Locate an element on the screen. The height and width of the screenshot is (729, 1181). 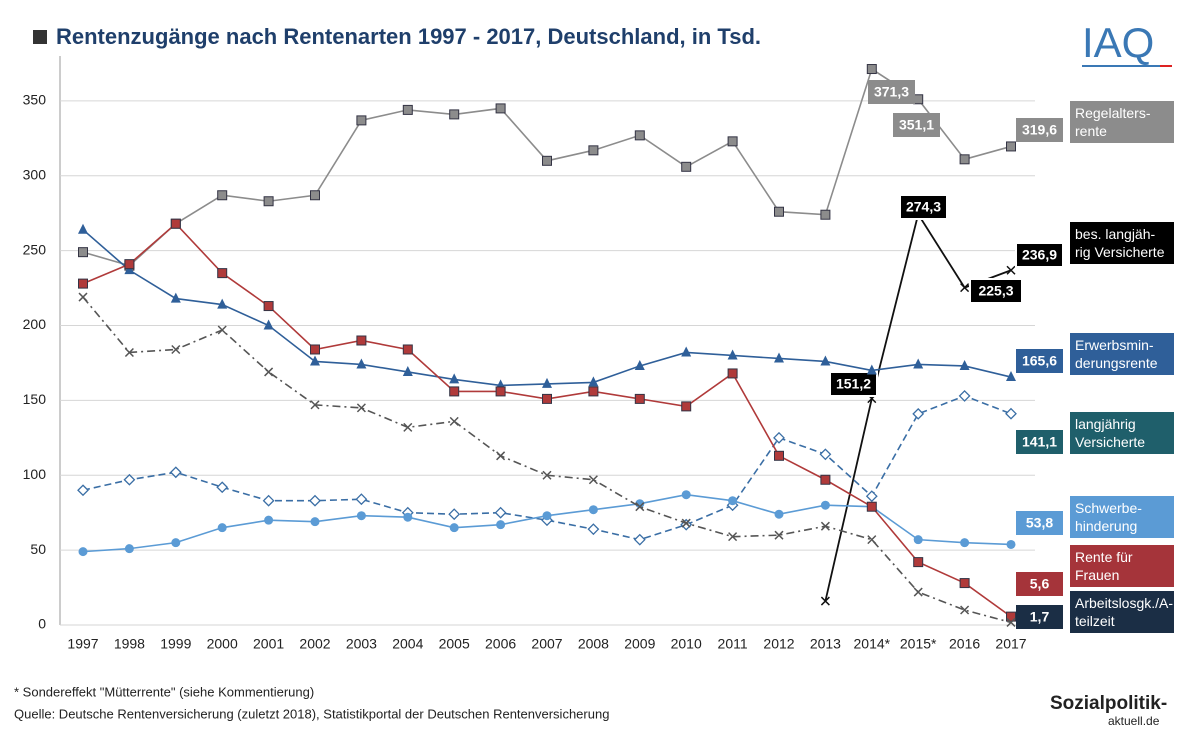
logo: aktuell.de is located at coordinates (1134, 721).